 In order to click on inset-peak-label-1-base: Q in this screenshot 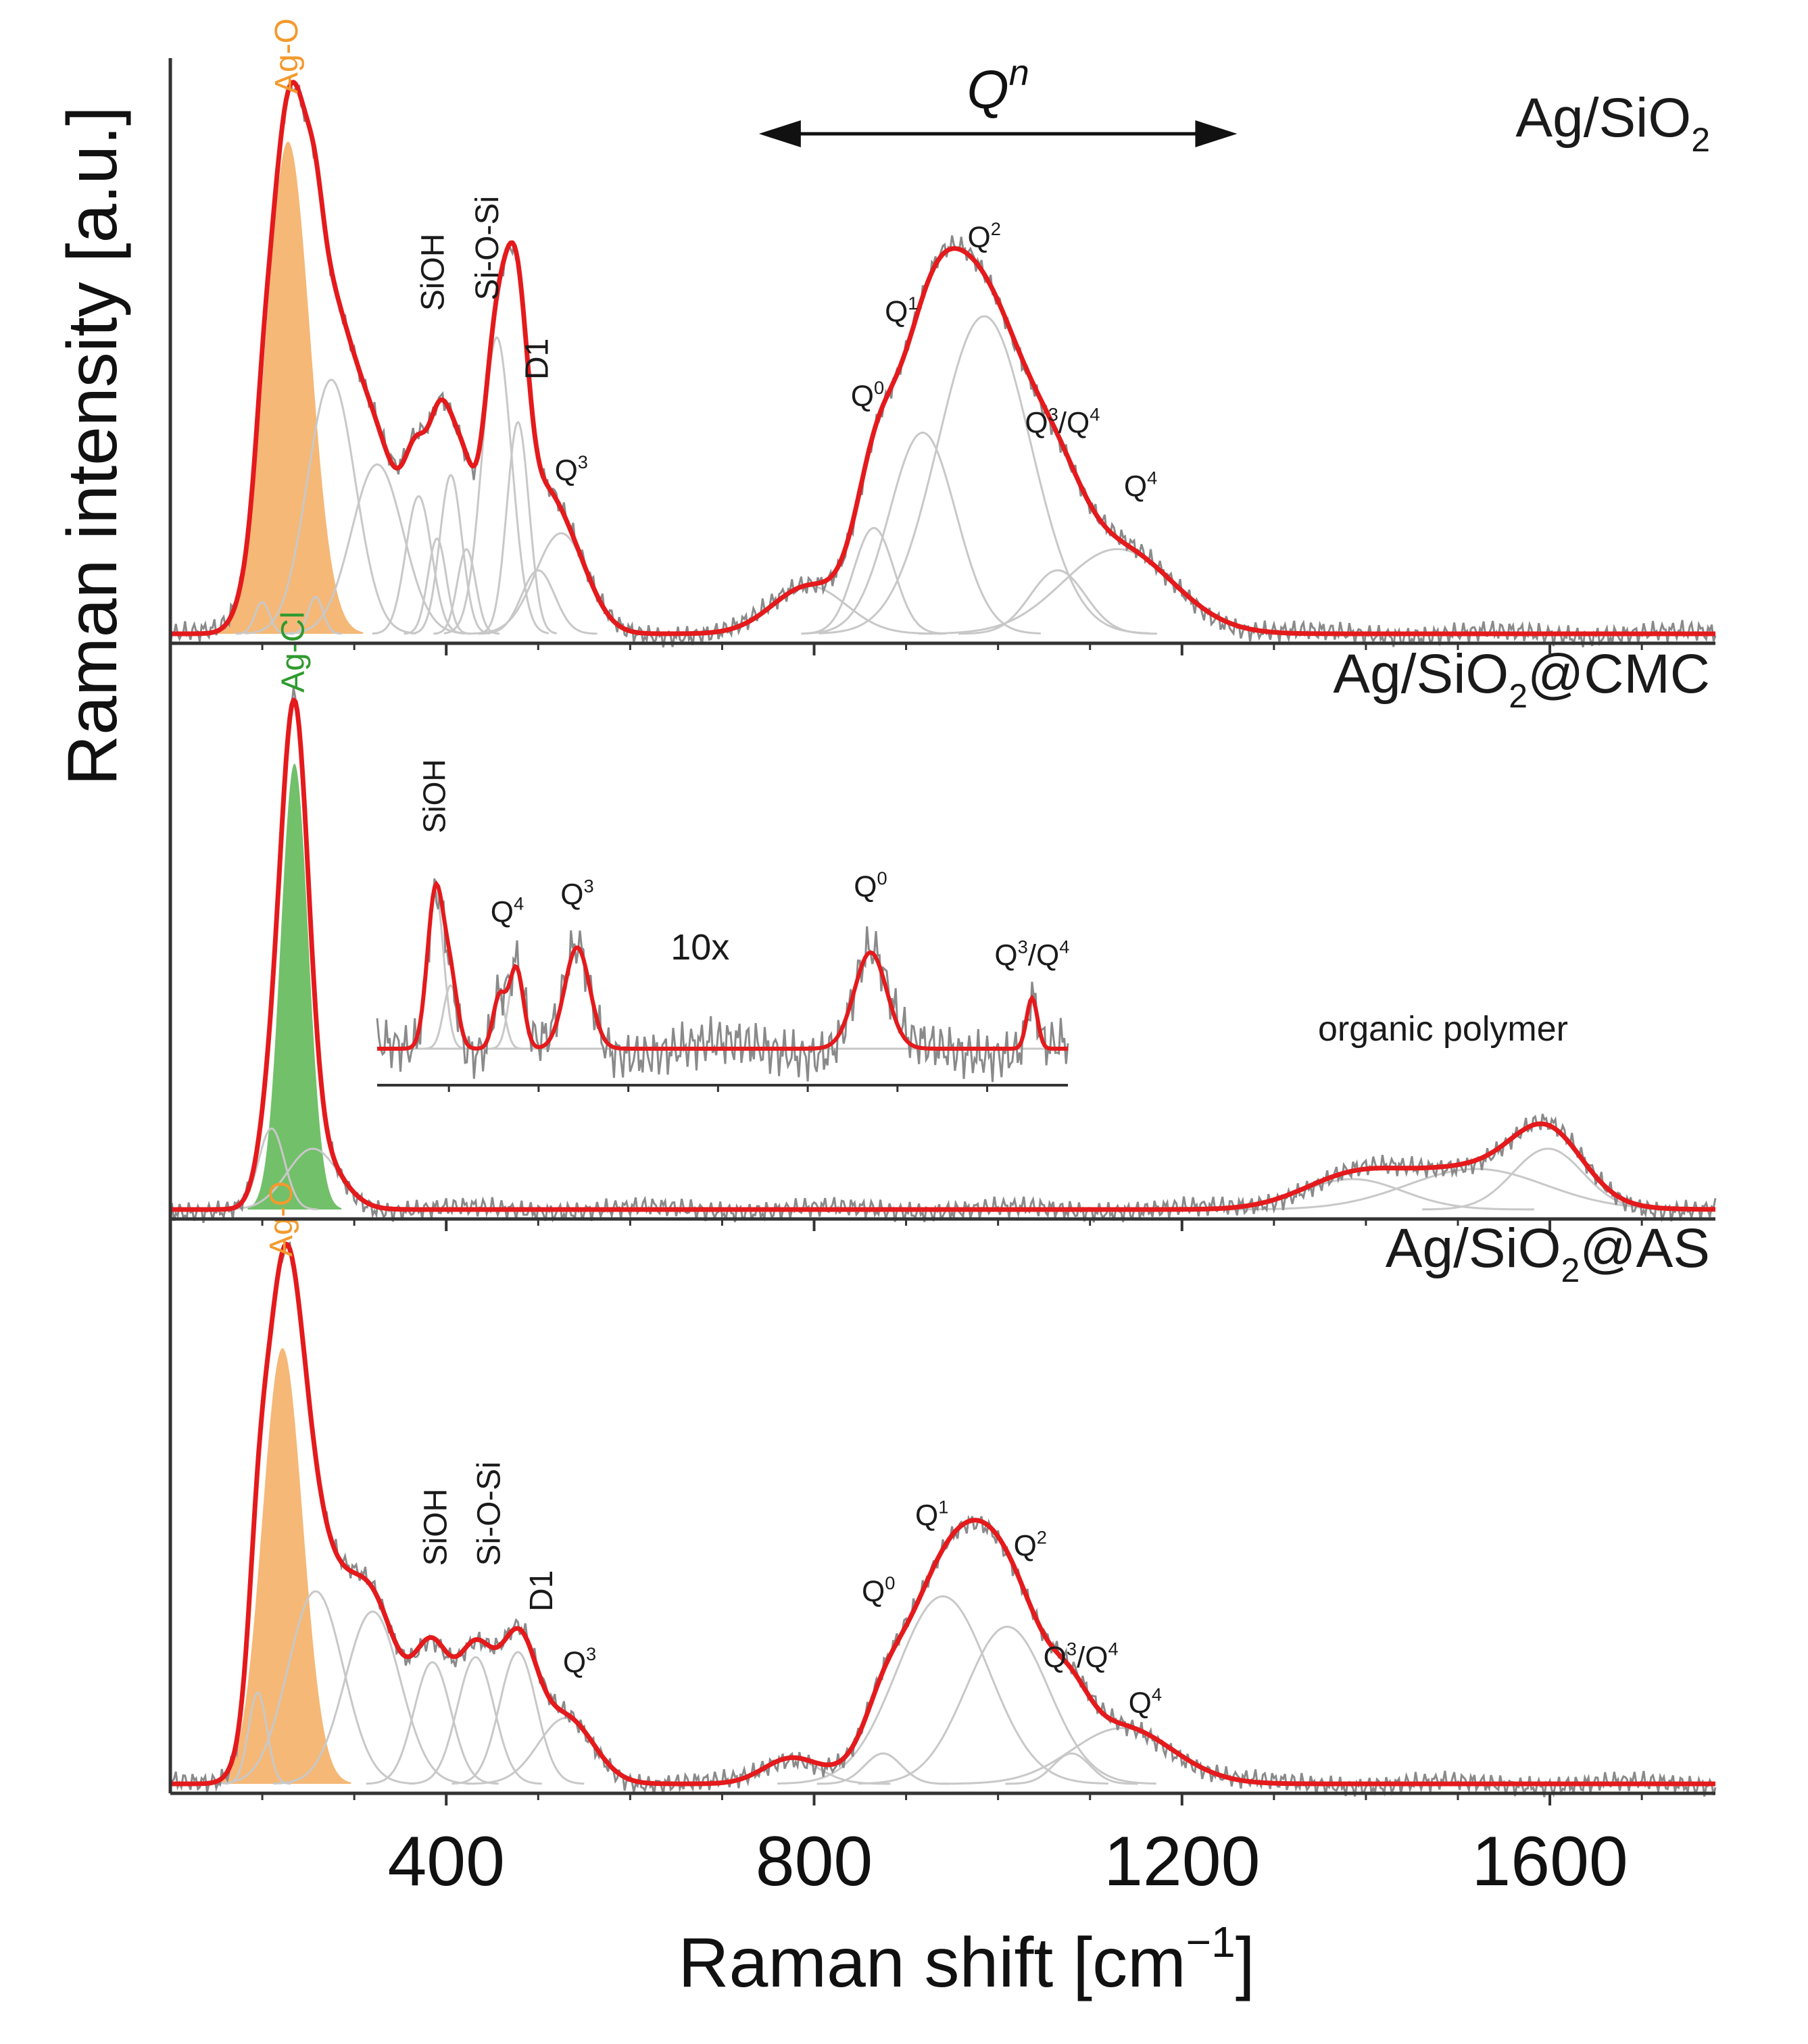, I will do `click(503, 912)`.